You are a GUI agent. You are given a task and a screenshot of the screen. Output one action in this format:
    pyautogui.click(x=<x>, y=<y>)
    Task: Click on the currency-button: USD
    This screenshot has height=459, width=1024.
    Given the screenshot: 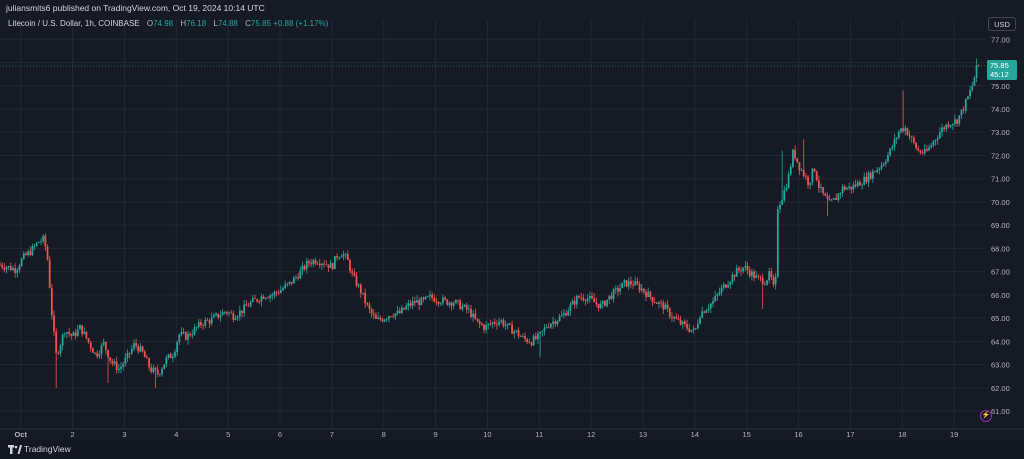 What is the action you would take?
    pyautogui.click(x=1002, y=24)
    